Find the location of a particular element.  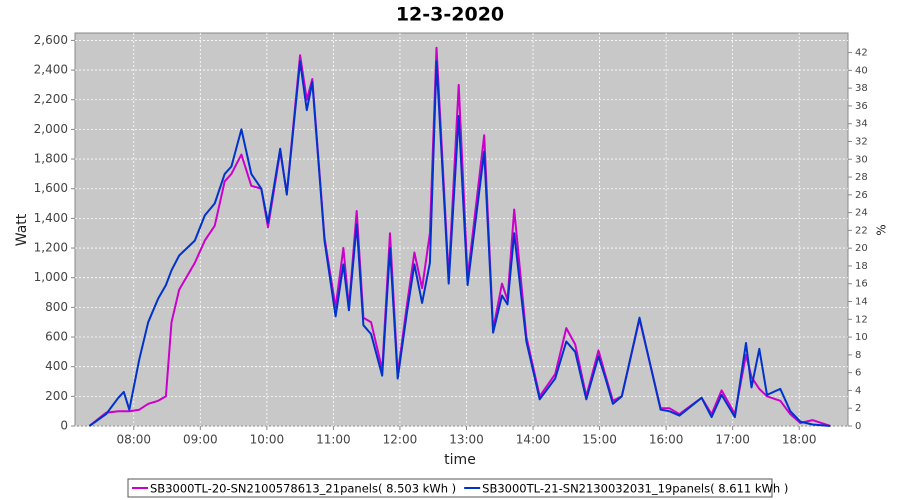

y2-tick-label: 30 is located at coordinates (861, 159).